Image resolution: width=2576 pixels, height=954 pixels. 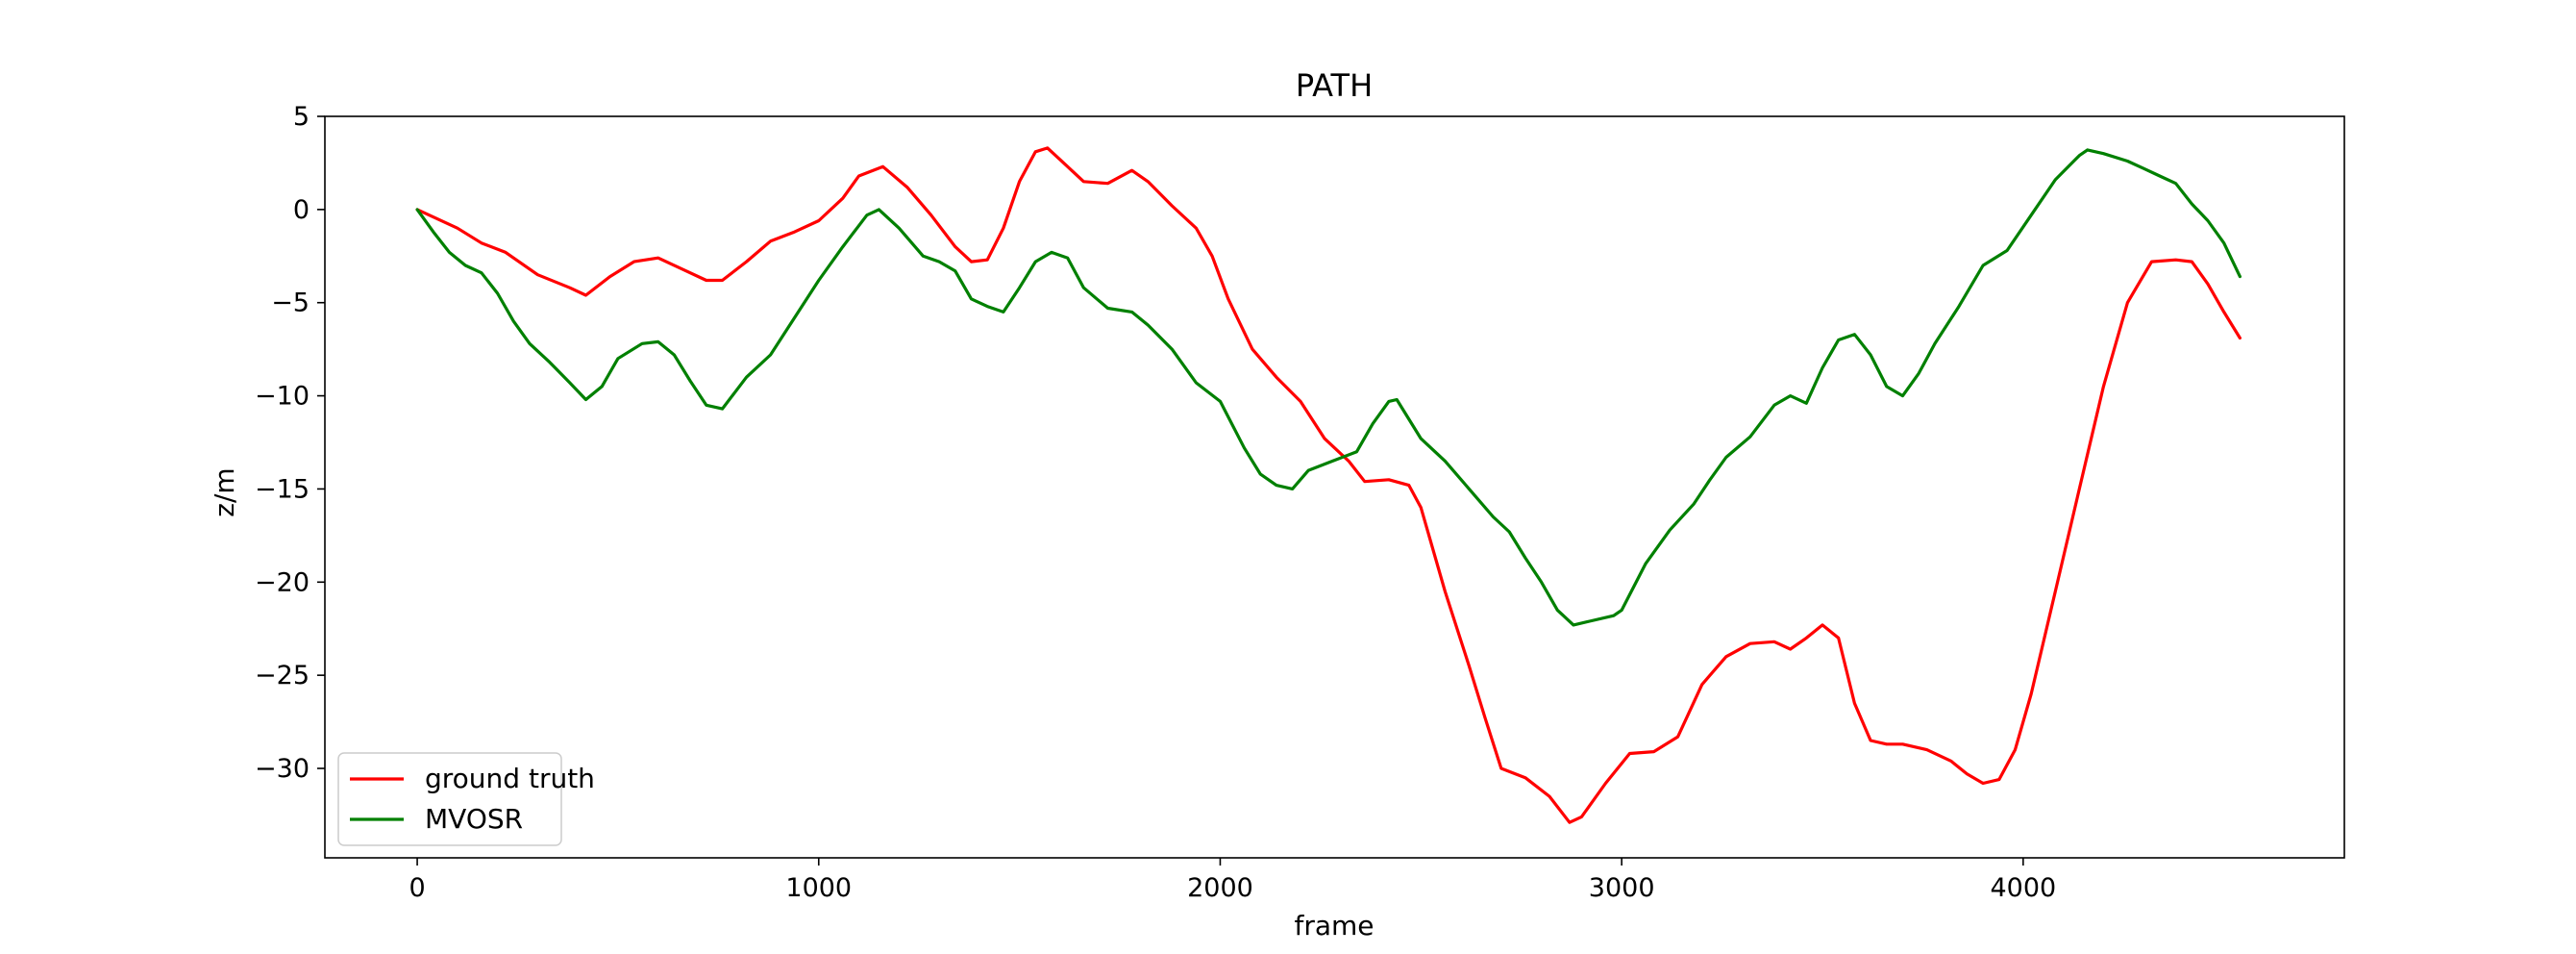 What do you see at coordinates (301, 210) in the screenshot?
I see `y-tick-label: 0` at bounding box center [301, 210].